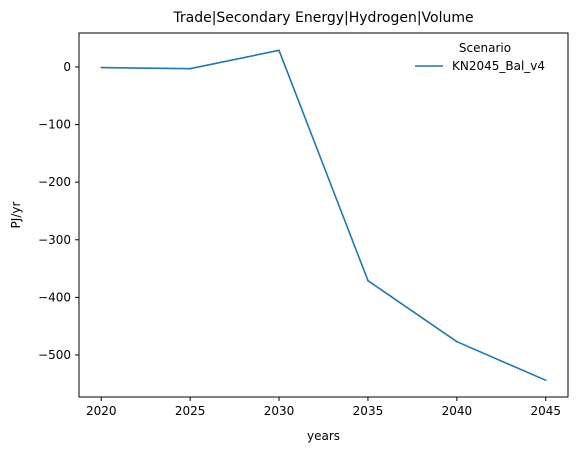  What do you see at coordinates (54, 297) in the screenshot?
I see `y-tick-label: −400` at bounding box center [54, 297].